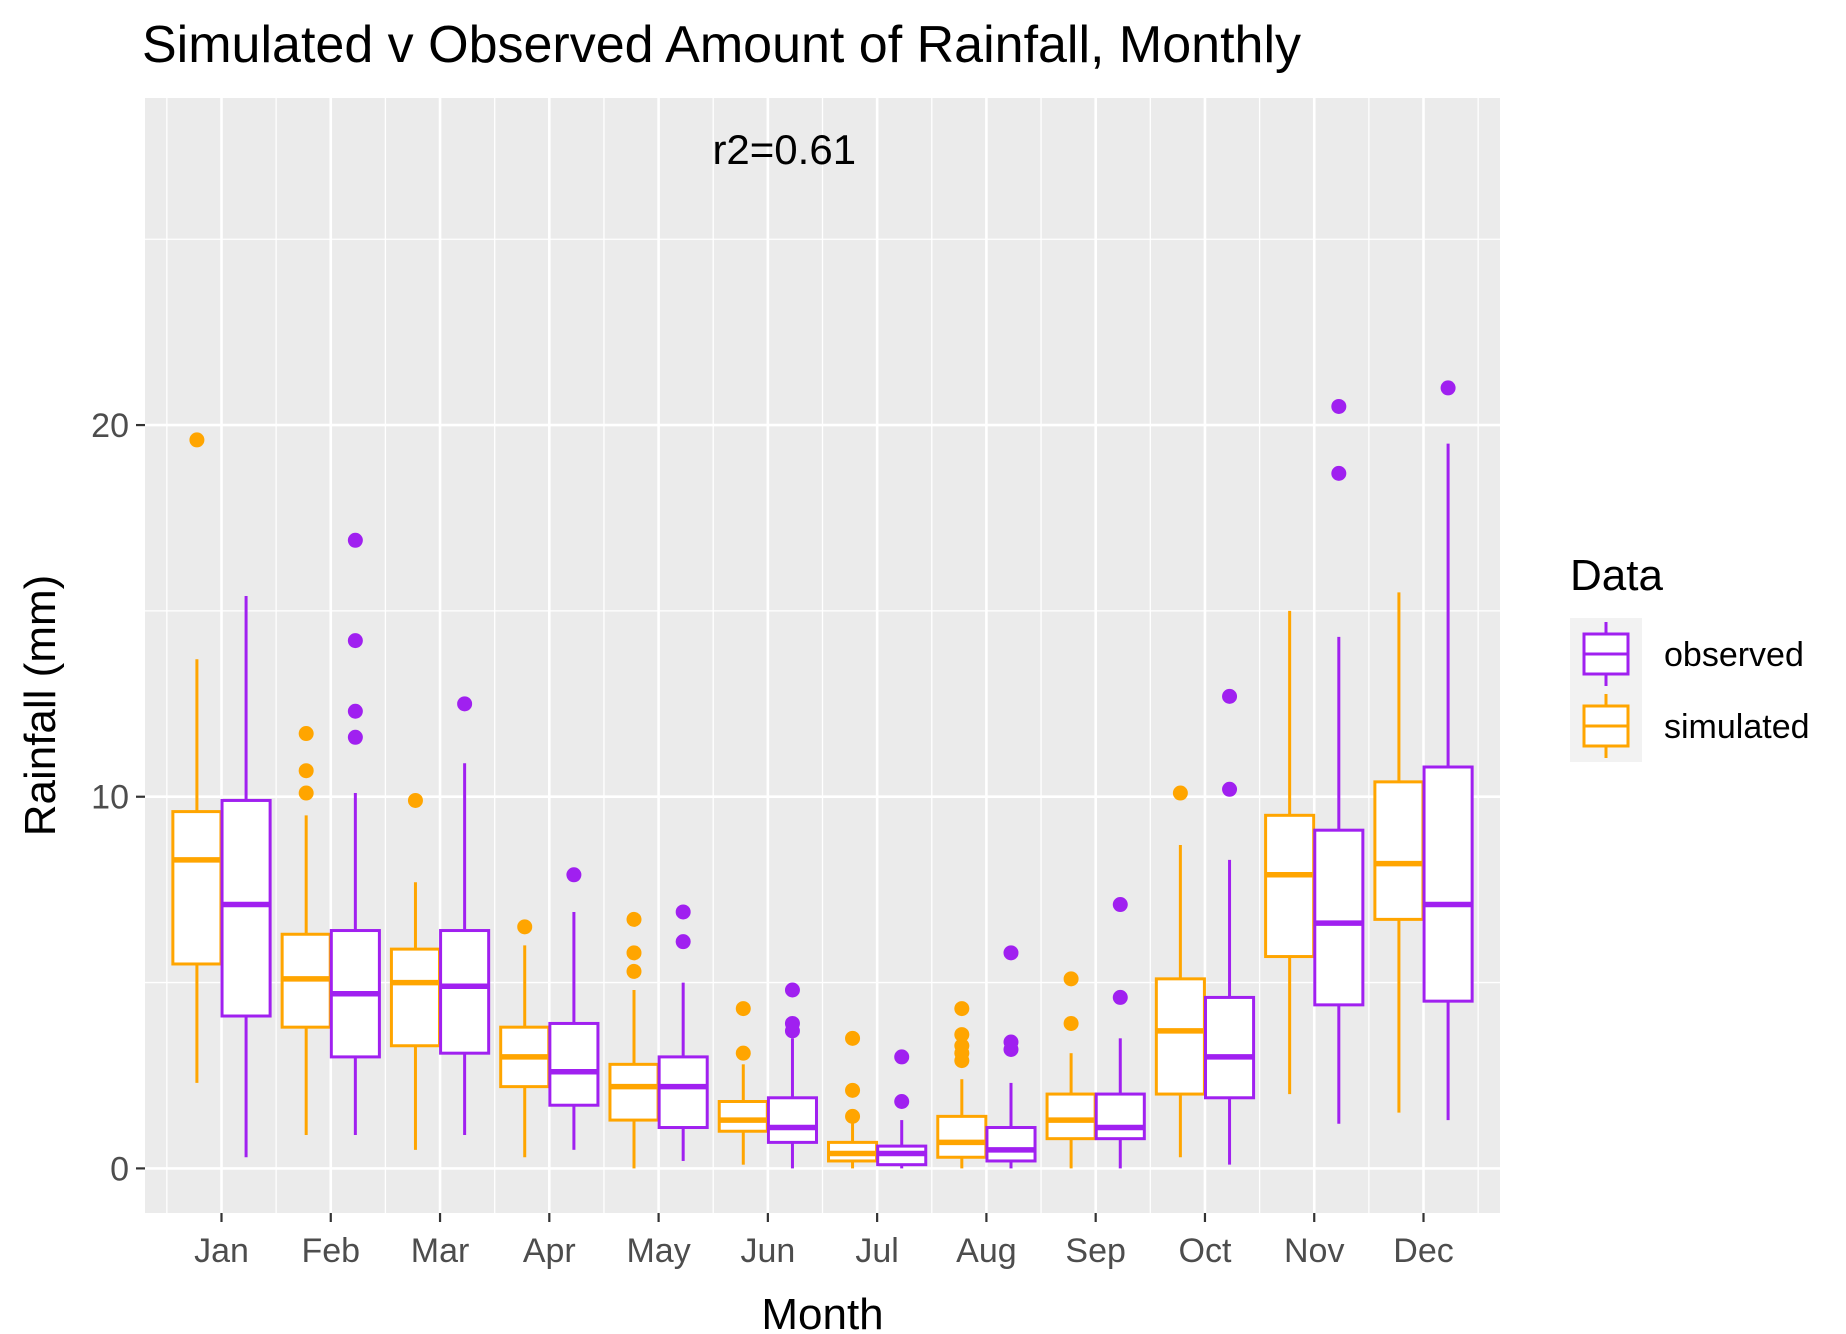 The height and width of the screenshot is (1334, 1846). What do you see at coordinates (1737, 727) in the screenshot?
I see `legend-label-simulated: simulated` at bounding box center [1737, 727].